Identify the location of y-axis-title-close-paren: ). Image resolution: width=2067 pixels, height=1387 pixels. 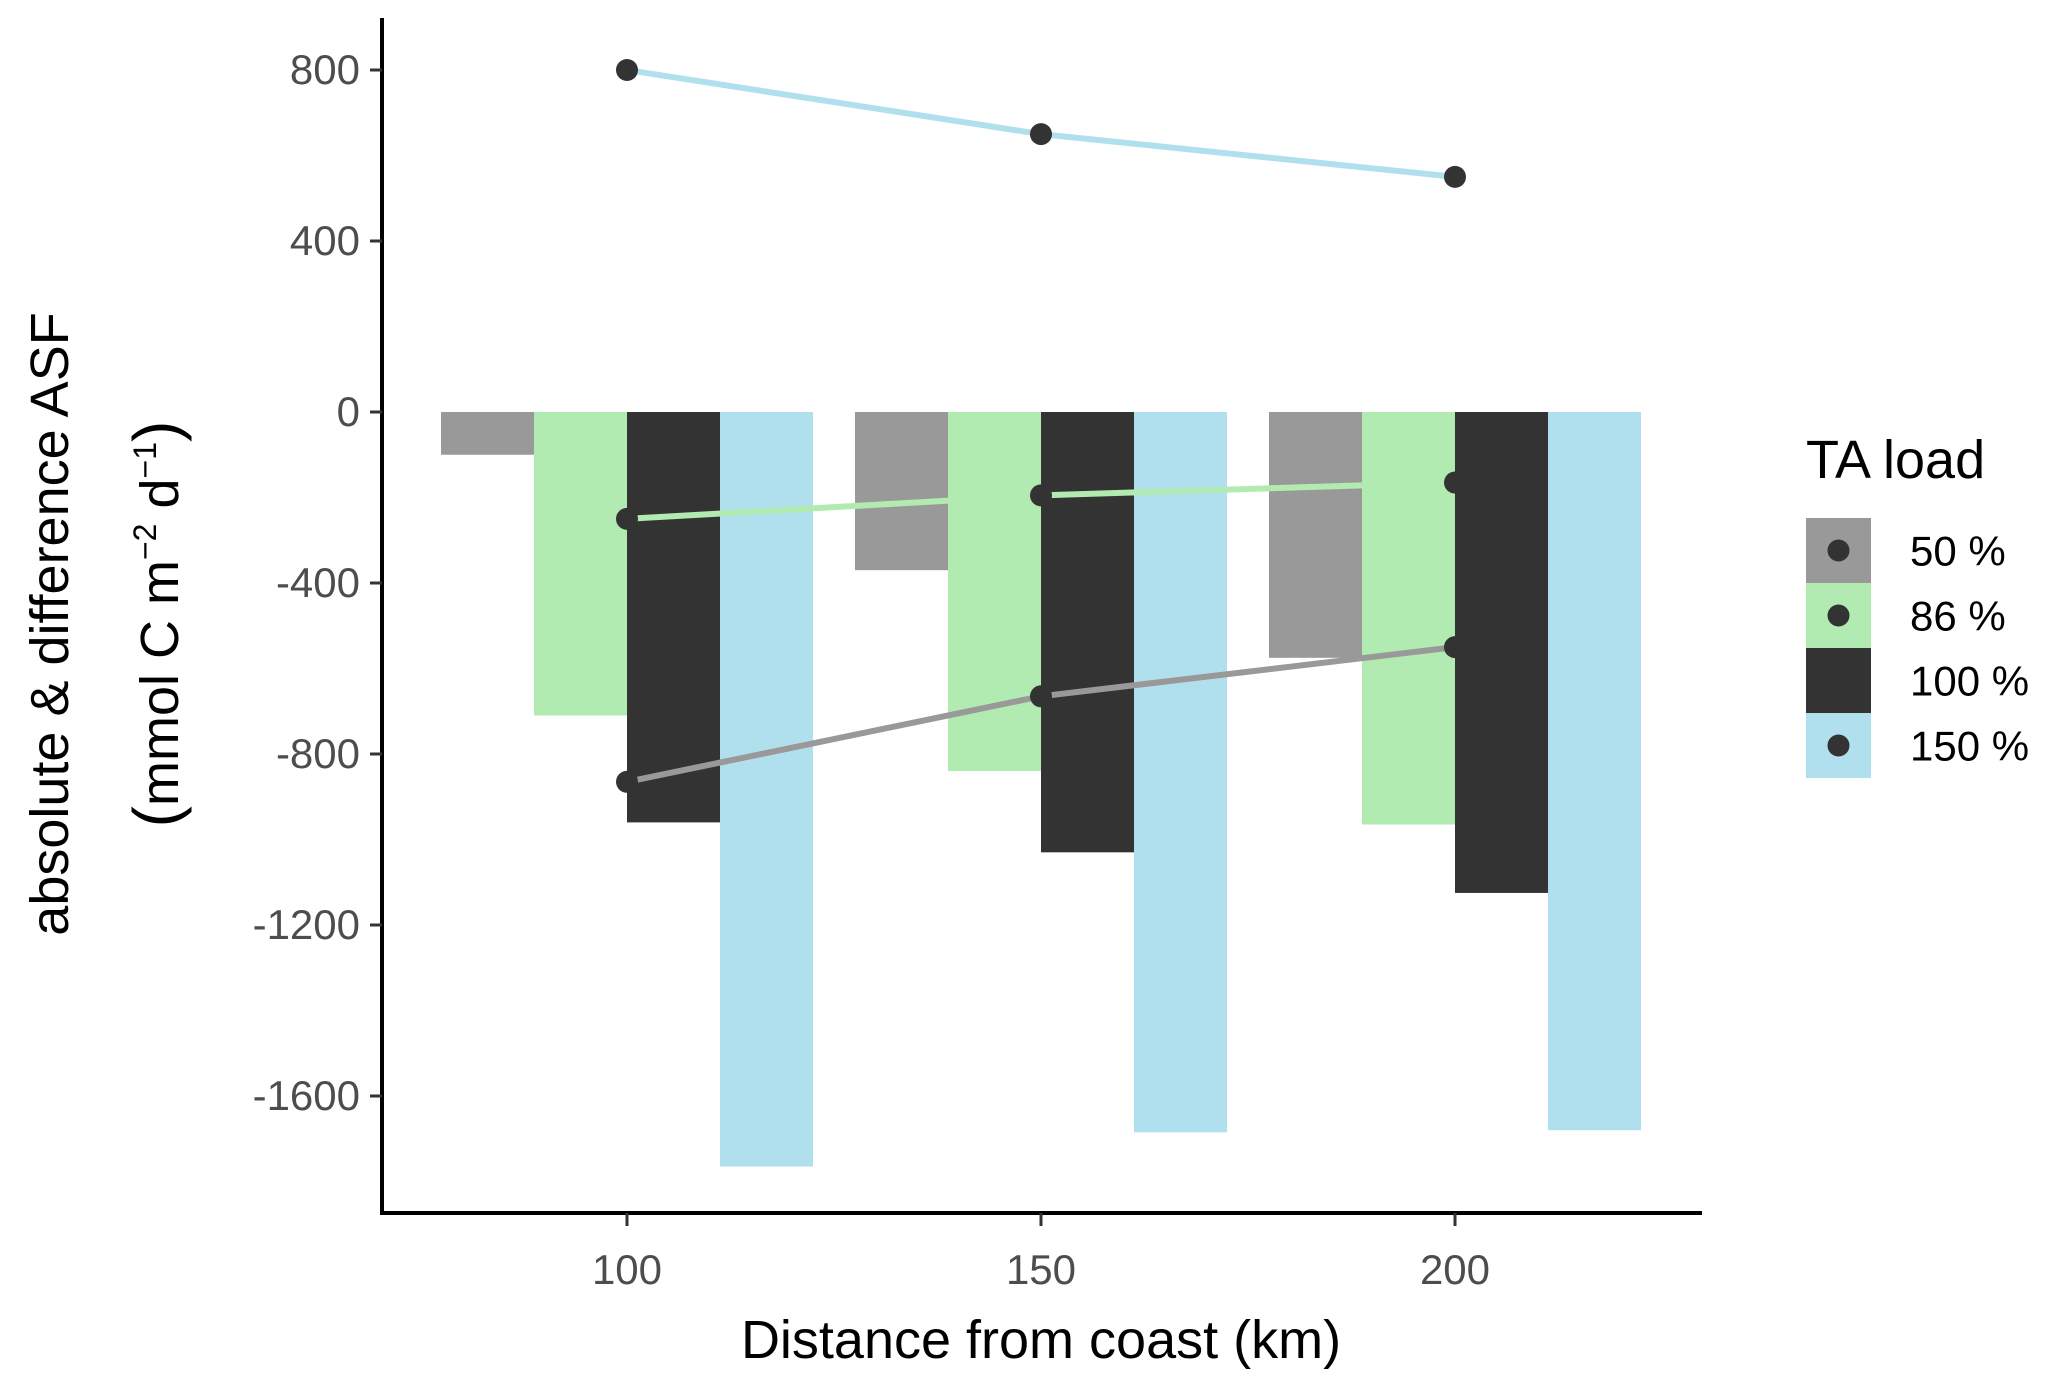
(156, 431).